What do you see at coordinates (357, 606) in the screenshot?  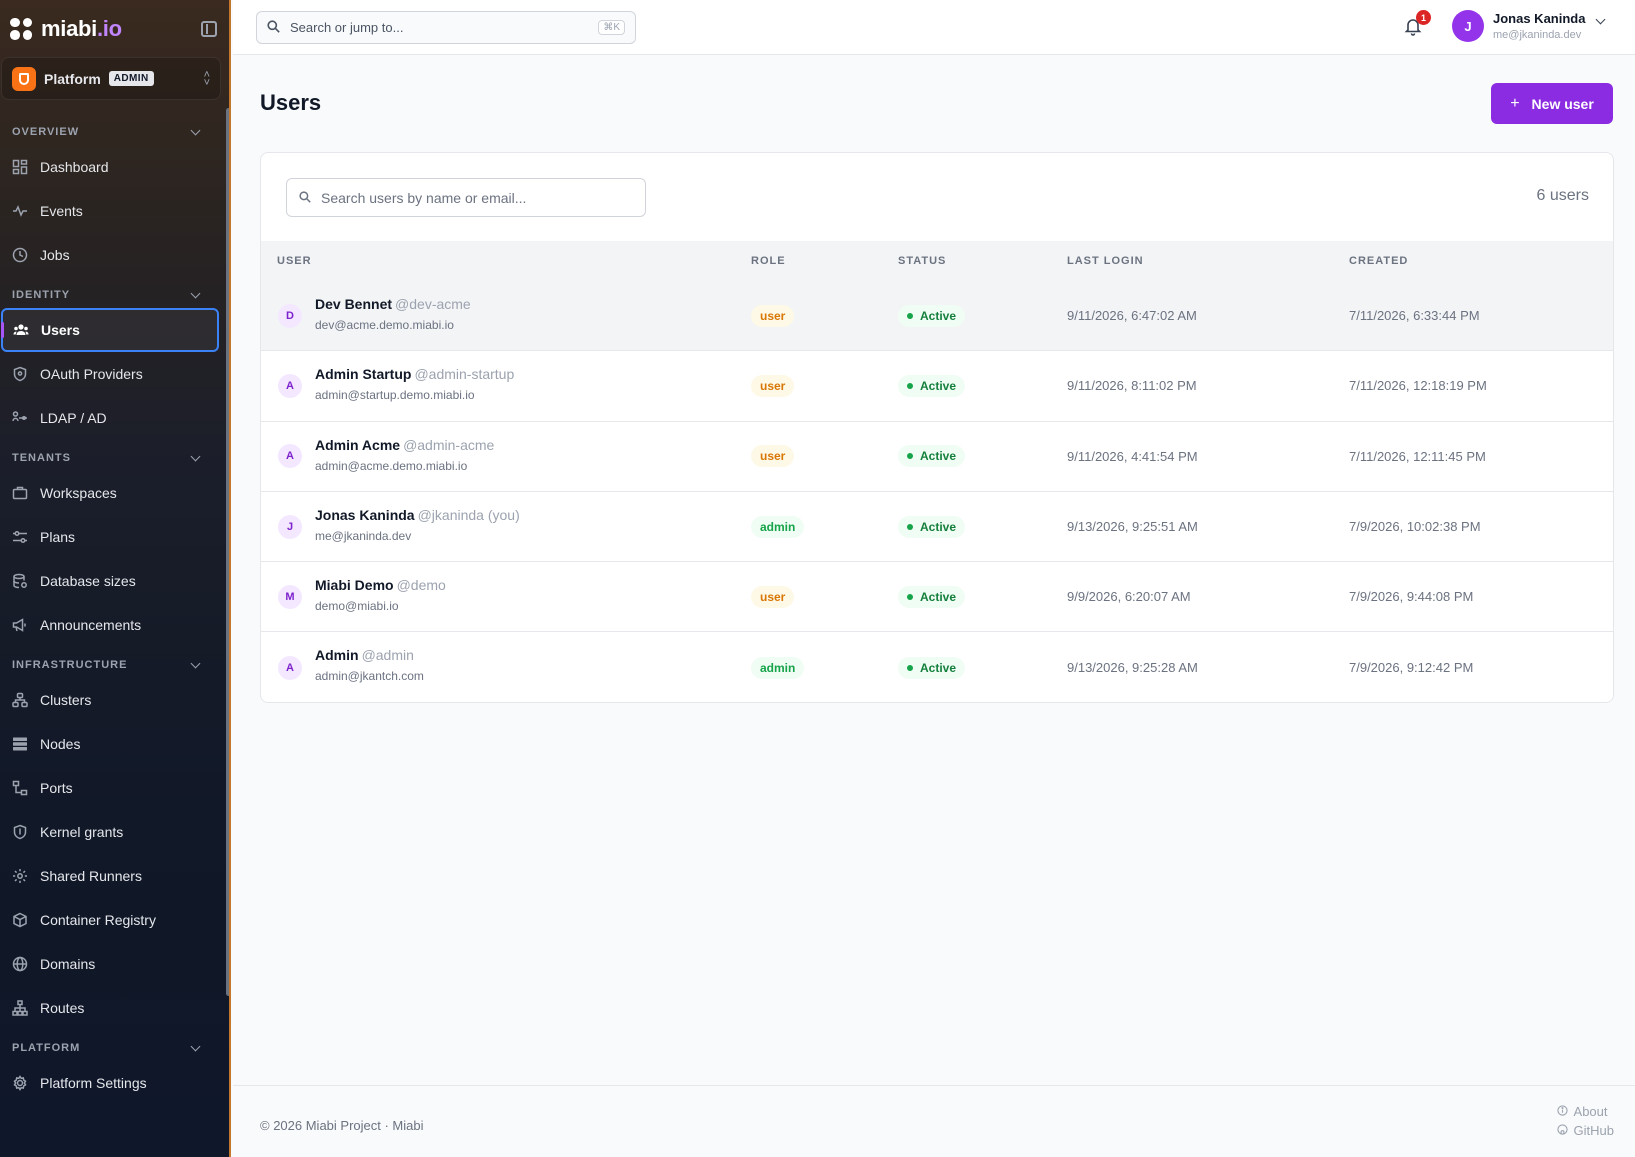 I see `user-email: demo@miabi.io` at bounding box center [357, 606].